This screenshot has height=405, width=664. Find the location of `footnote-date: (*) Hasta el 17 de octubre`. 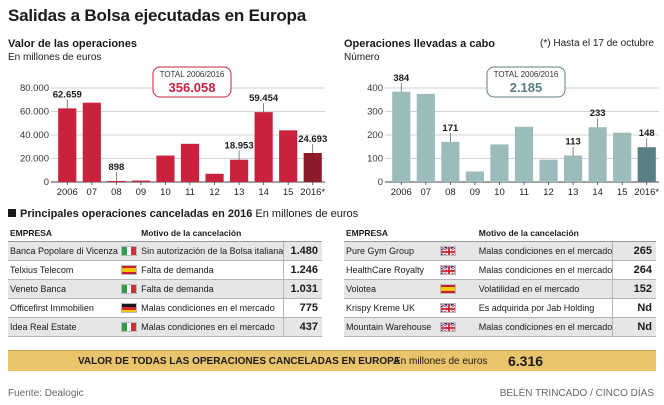

footnote-date: (*) Hasta el 17 de octubre is located at coordinates (597, 43).